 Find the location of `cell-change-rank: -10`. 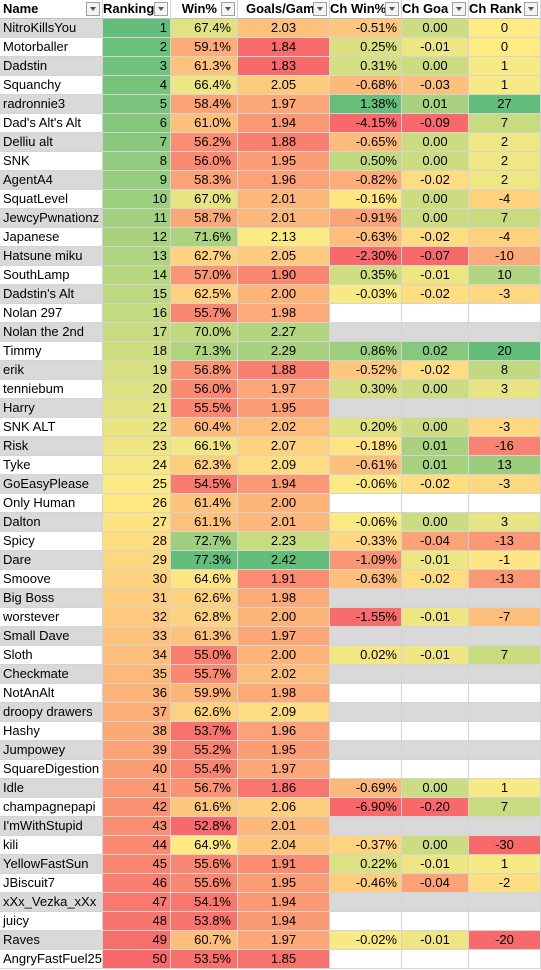

cell-change-rank: -10 is located at coordinates (505, 256).